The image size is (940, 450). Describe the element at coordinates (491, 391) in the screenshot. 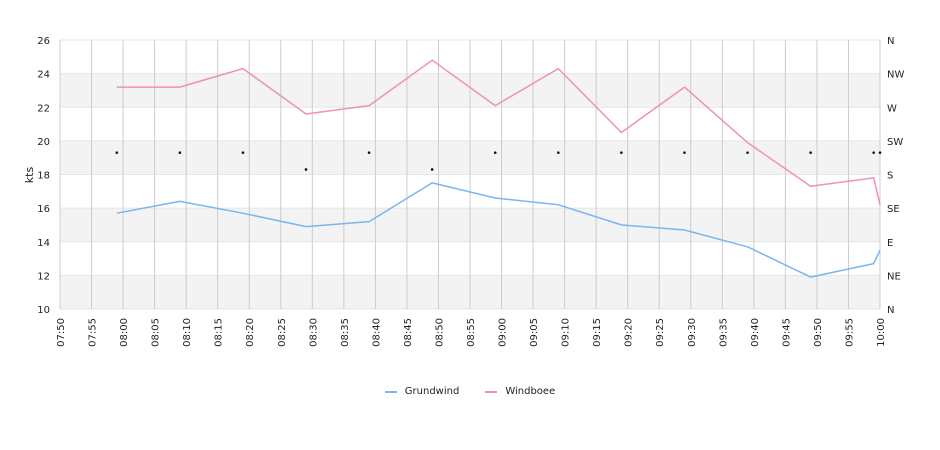

I see `legend-swatch-windboee` at that location.